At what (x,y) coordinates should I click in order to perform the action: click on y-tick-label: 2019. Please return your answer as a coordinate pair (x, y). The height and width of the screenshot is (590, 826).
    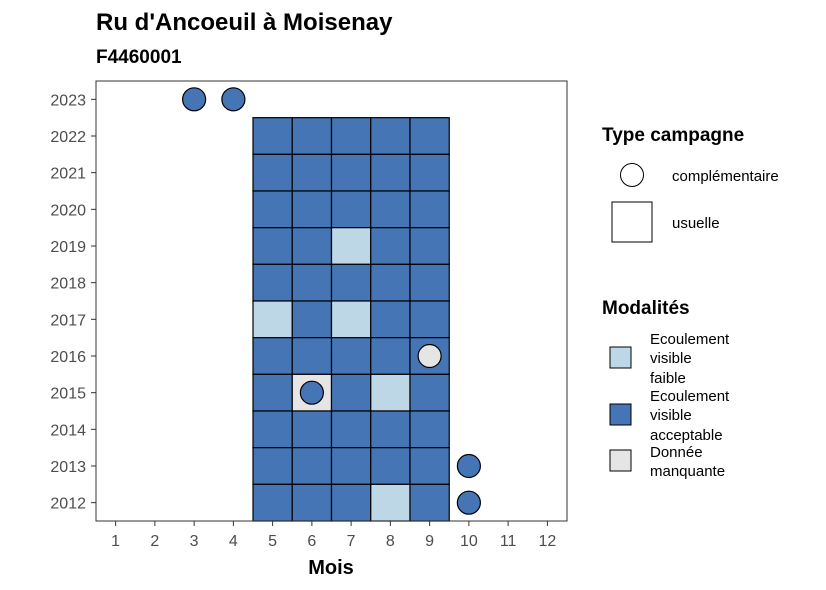
    Looking at the image, I should click on (68, 247).